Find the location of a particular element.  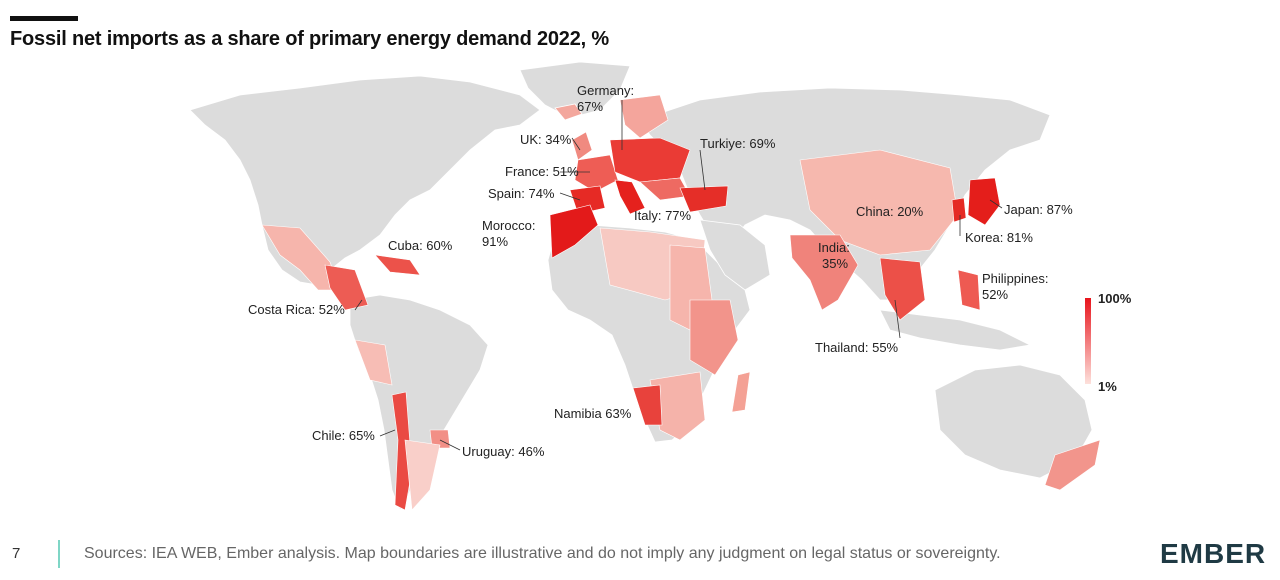

label-italy: Italy: 77% is located at coordinates (663, 215).